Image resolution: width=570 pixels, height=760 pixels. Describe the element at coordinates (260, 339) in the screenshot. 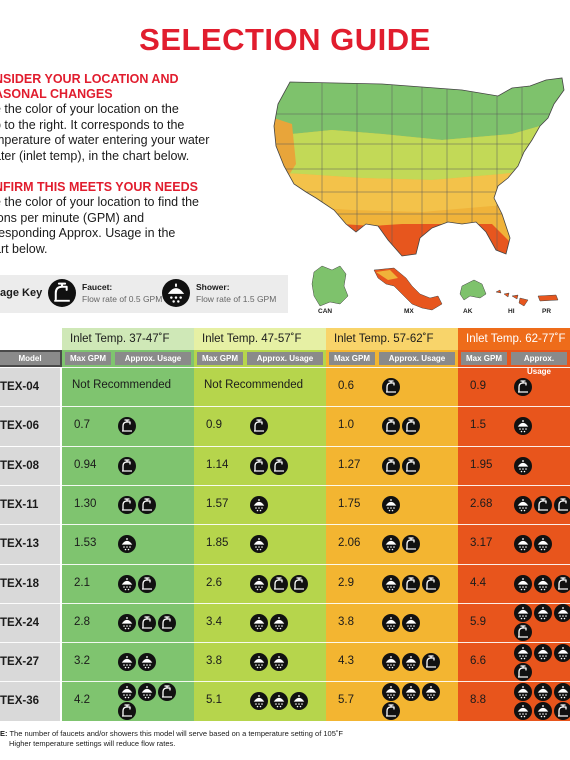

I see `temp-band-header: Inlet Temp. 47-57˚F` at that location.